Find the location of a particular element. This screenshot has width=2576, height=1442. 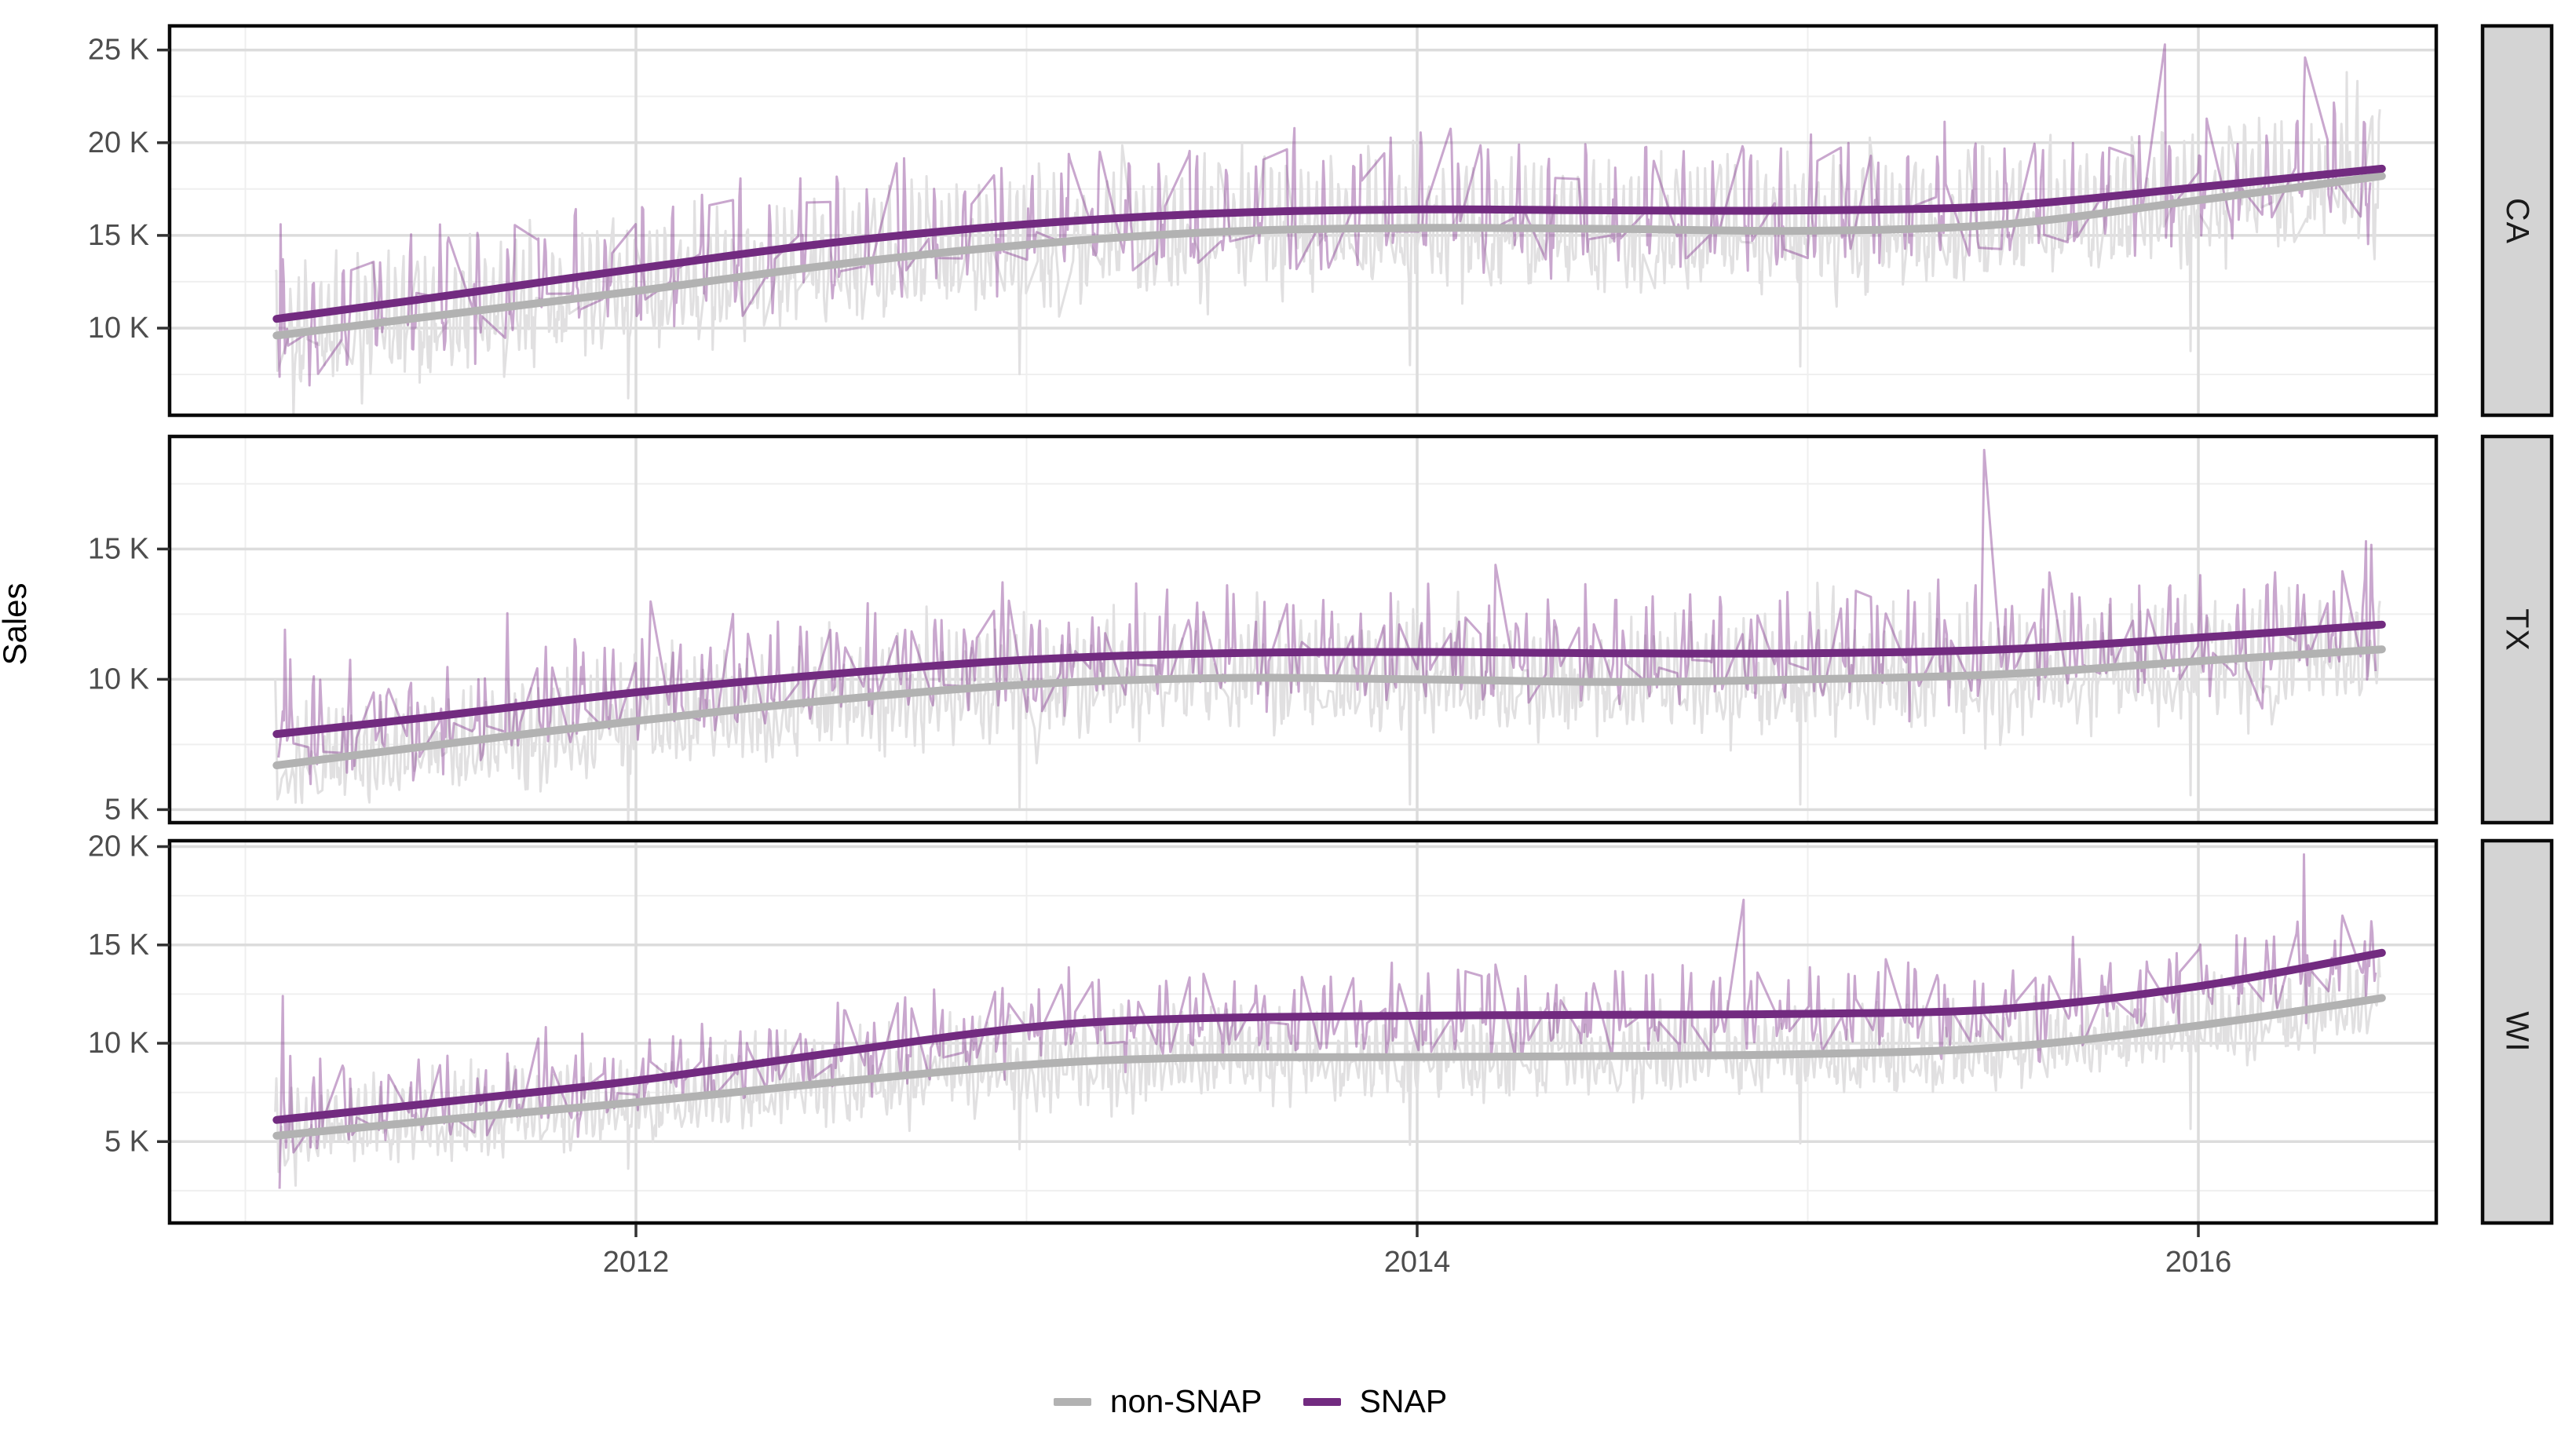

nonsnap-line-key-icon is located at coordinates (1072, 1401).